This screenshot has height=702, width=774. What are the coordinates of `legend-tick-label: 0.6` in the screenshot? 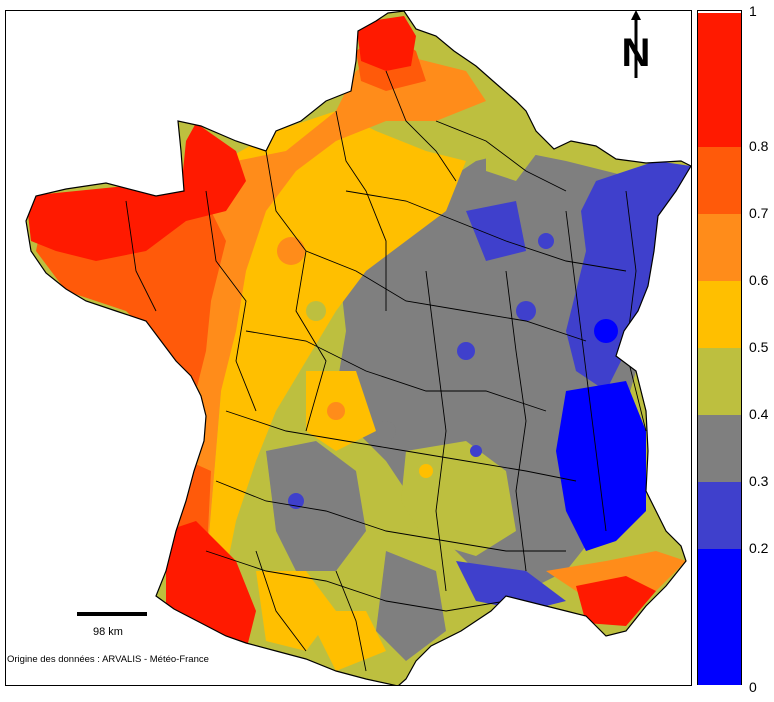 It's located at (759, 280).